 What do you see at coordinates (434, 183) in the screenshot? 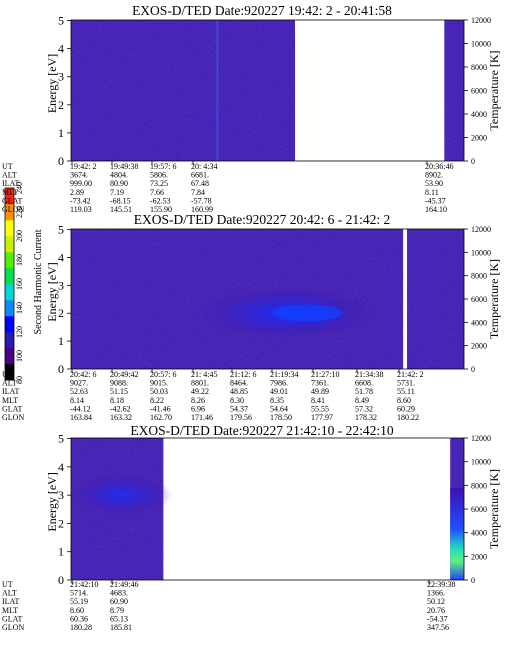
I see `orbit-value: 53.90` at bounding box center [434, 183].